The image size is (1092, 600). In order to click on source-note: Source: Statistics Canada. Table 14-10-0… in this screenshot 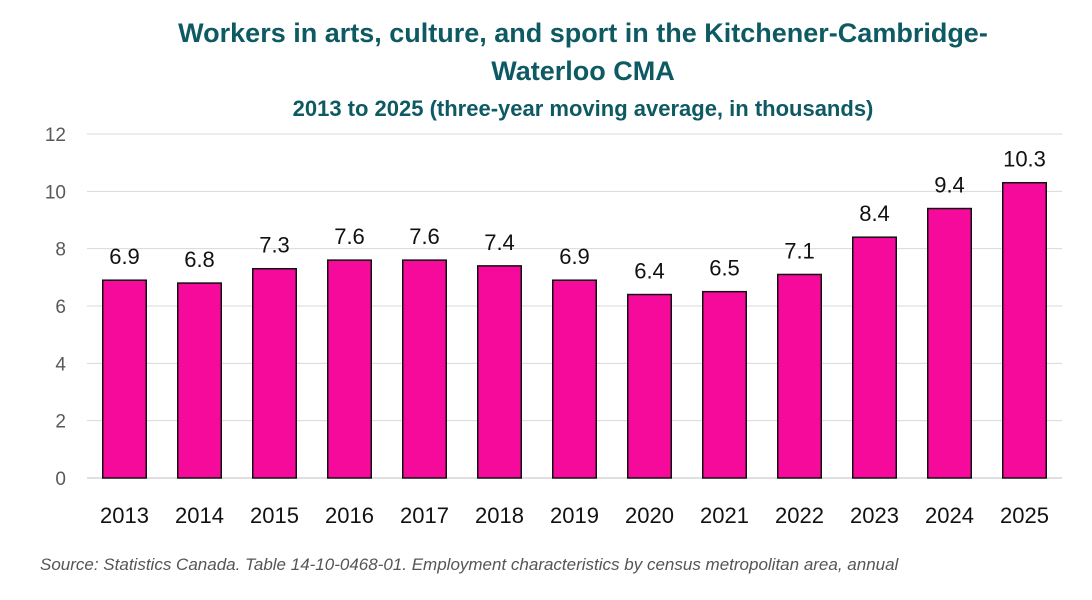, I will do `click(469, 564)`.